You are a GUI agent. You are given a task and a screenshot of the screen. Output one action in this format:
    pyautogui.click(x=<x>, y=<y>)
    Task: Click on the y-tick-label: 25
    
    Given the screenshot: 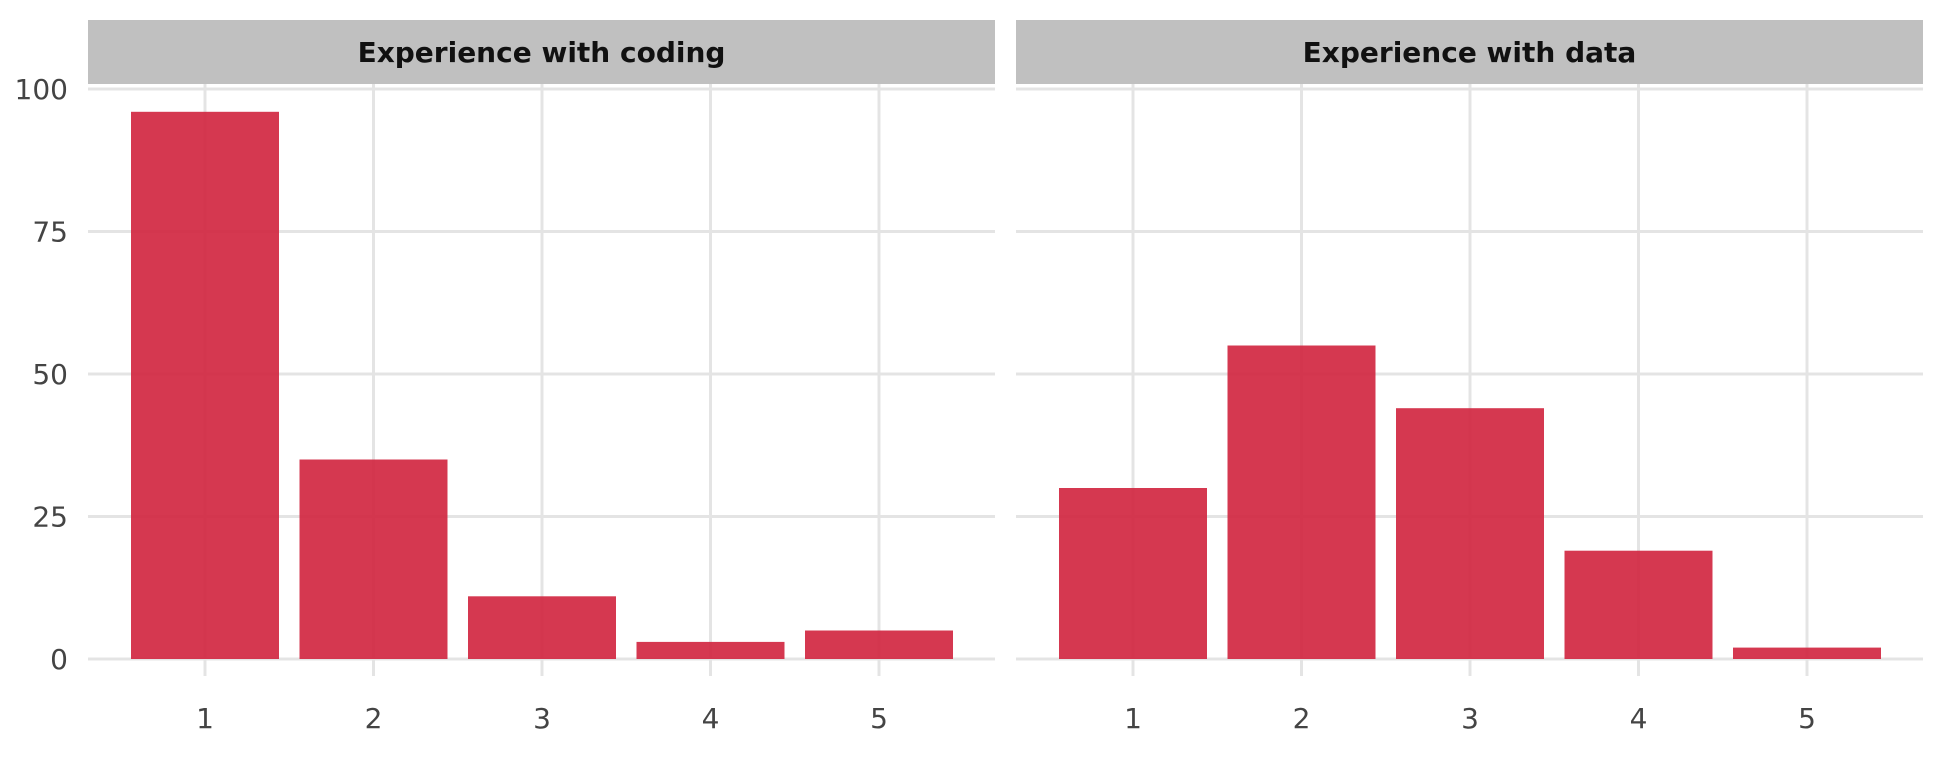 What is the action you would take?
    pyautogui.click(x=50, y=517)
    